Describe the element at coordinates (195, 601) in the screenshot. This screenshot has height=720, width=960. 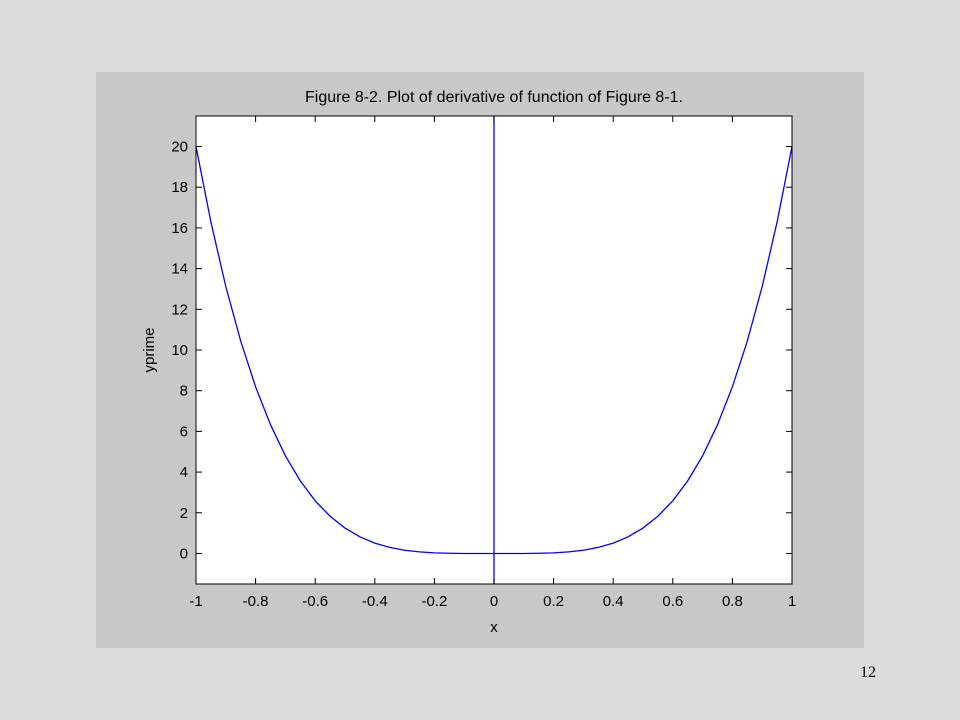
I see `x-tick-label: -1` at that location.